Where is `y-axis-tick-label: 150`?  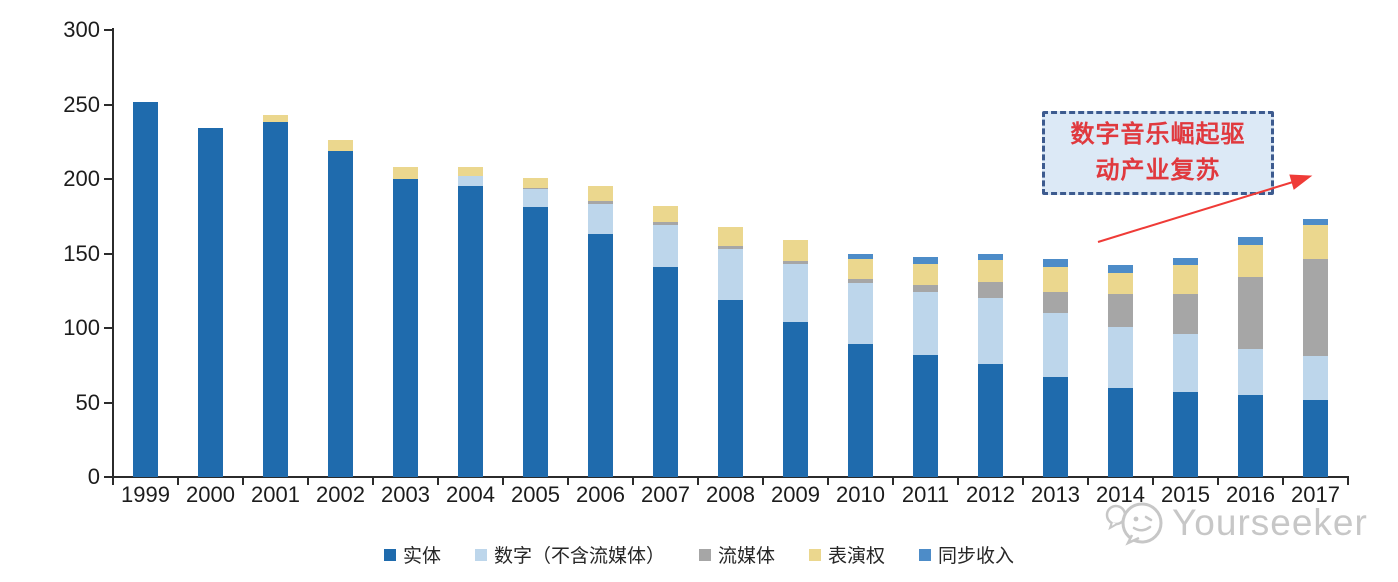
y-axis-tick-label: 150 is located at coordinates (81, 253).